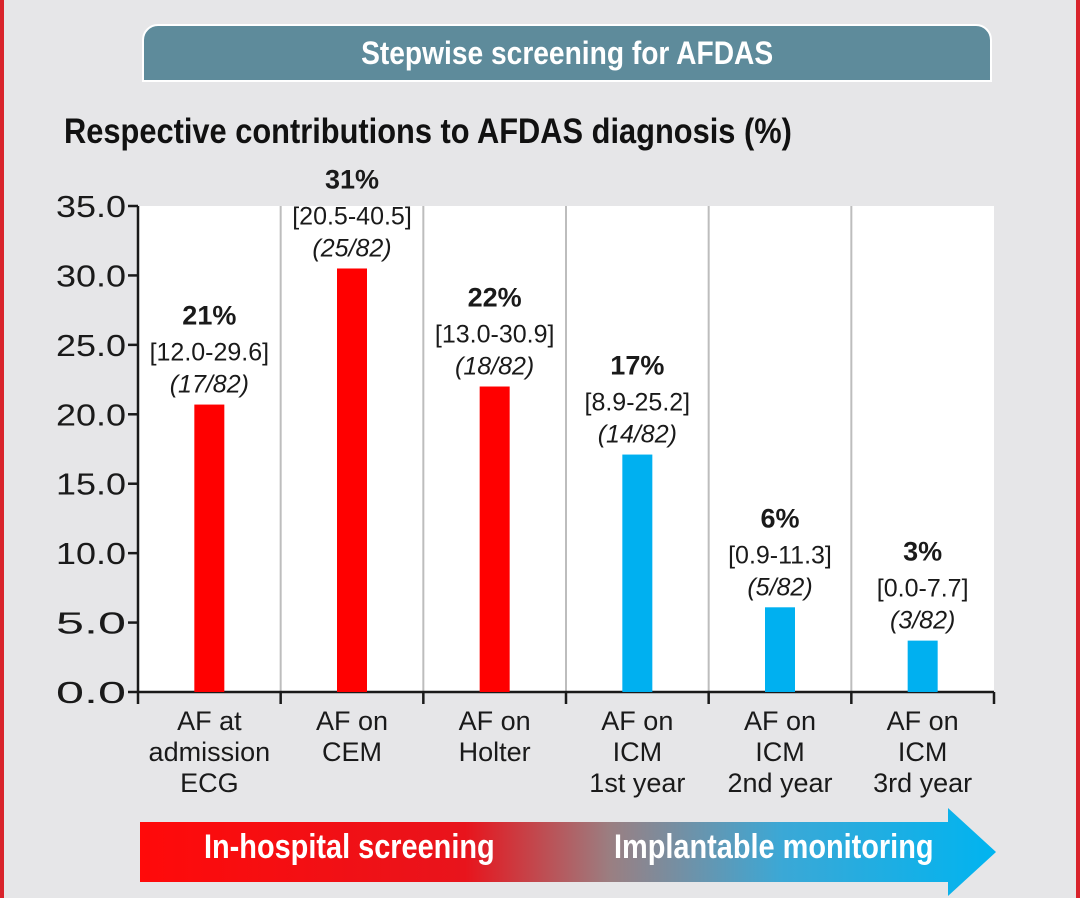 Image resolution: width=1080 pixels, height=898 pixels. What do you see at coordinates (349, 847) in the screenshot?
I see `in-hospital-label: In-hospital screening` at bounding box center [349, 847].